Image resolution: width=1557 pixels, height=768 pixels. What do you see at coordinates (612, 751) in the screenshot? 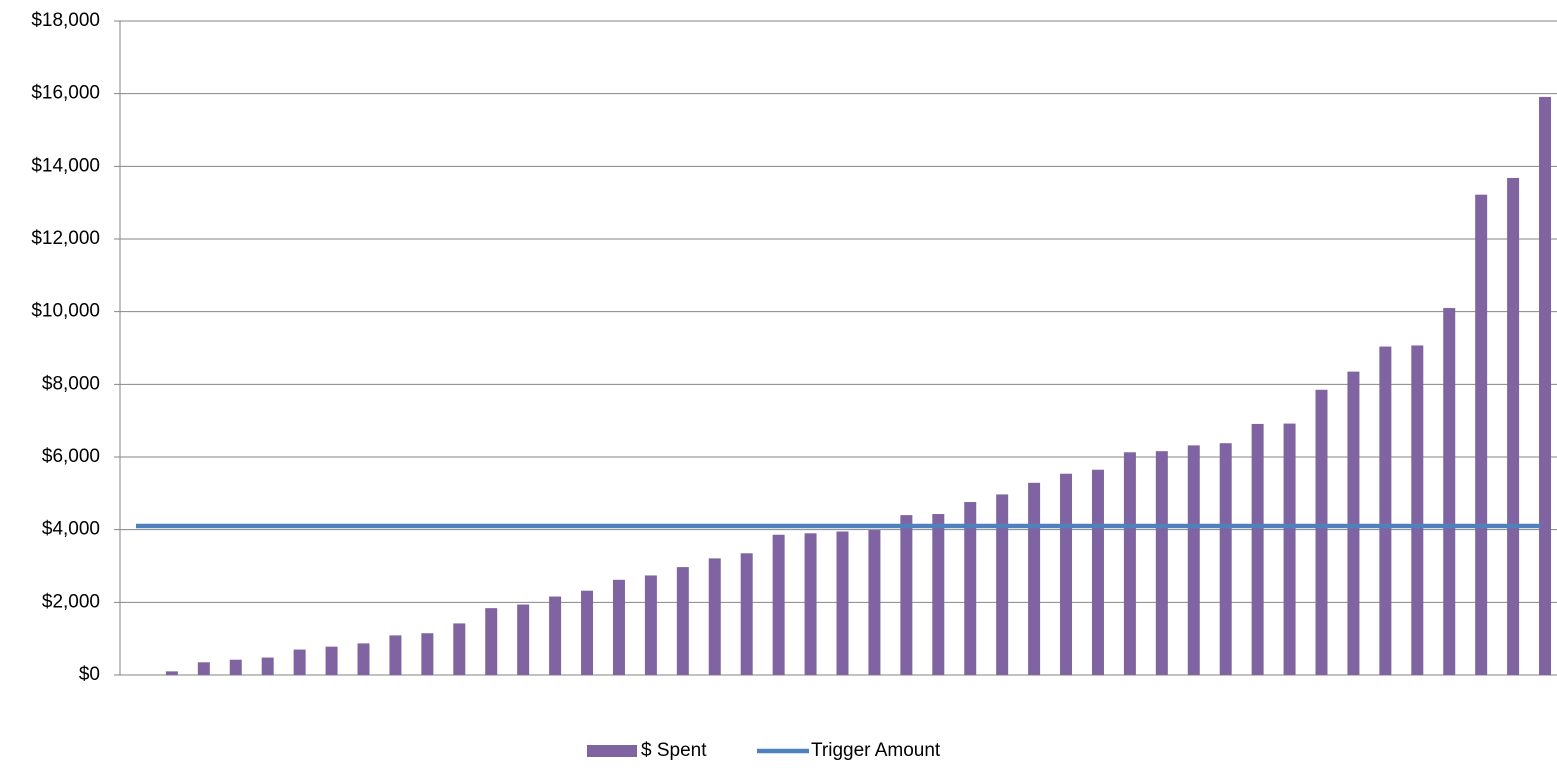
I see `legend-swatch` at bounding box center [612, 751].